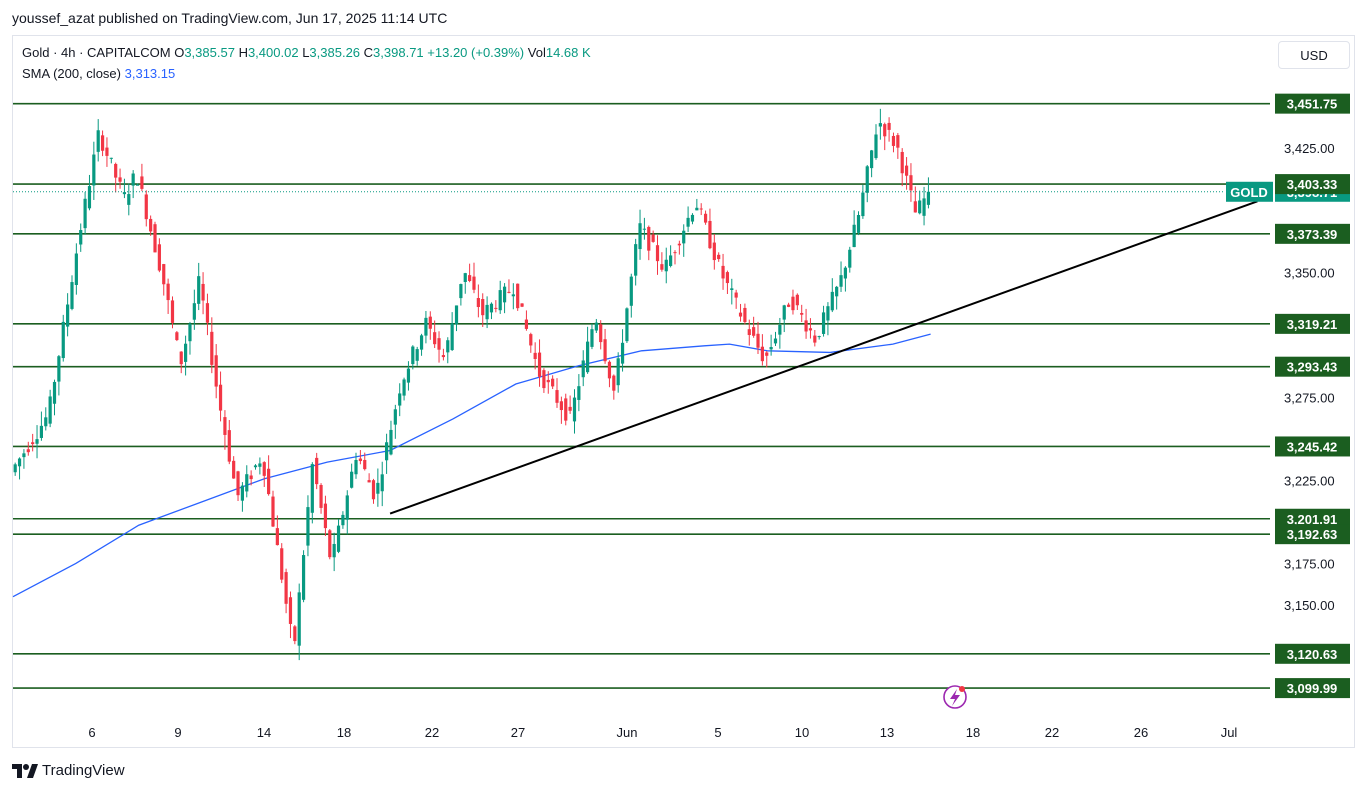  I want to click on sma-legend: SMA (200, close) 3,313.15, so click(98, 73).